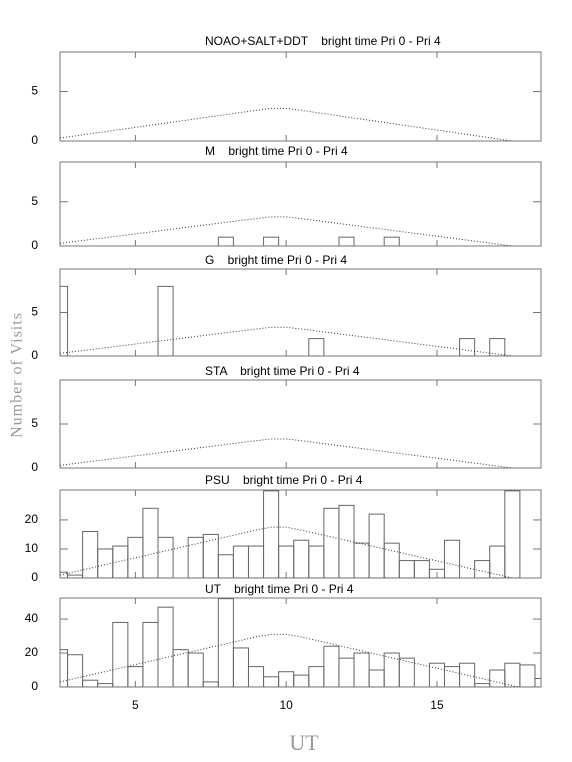 The image size is (572, 762). What do you see at coordinates (279, 589) in the screenshot?
I see `panel-title: UT bright time Pri 0 - Pri 4` at bounding box center [279, 589].